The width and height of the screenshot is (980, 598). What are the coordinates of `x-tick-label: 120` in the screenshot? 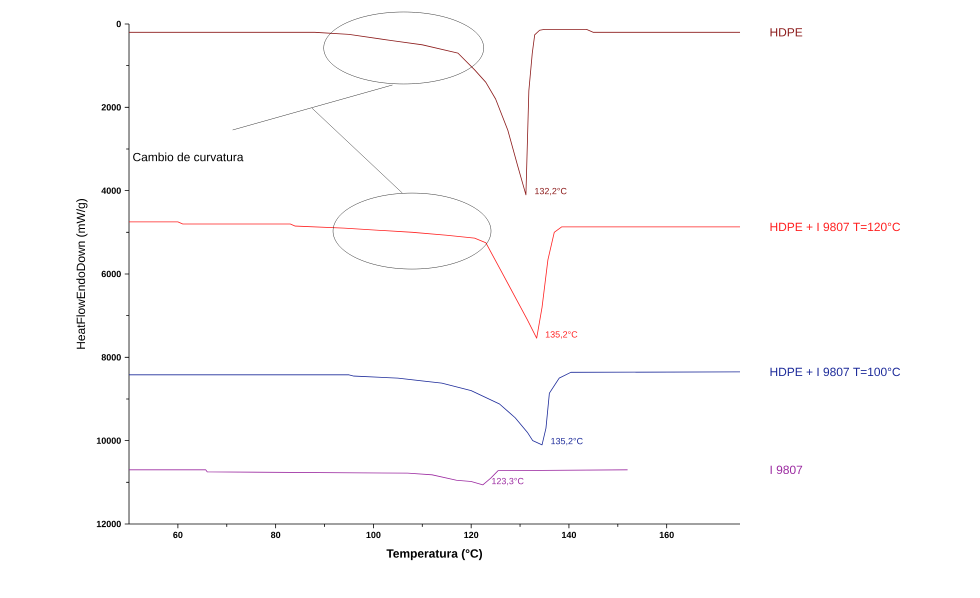 It's located at (471, 535).